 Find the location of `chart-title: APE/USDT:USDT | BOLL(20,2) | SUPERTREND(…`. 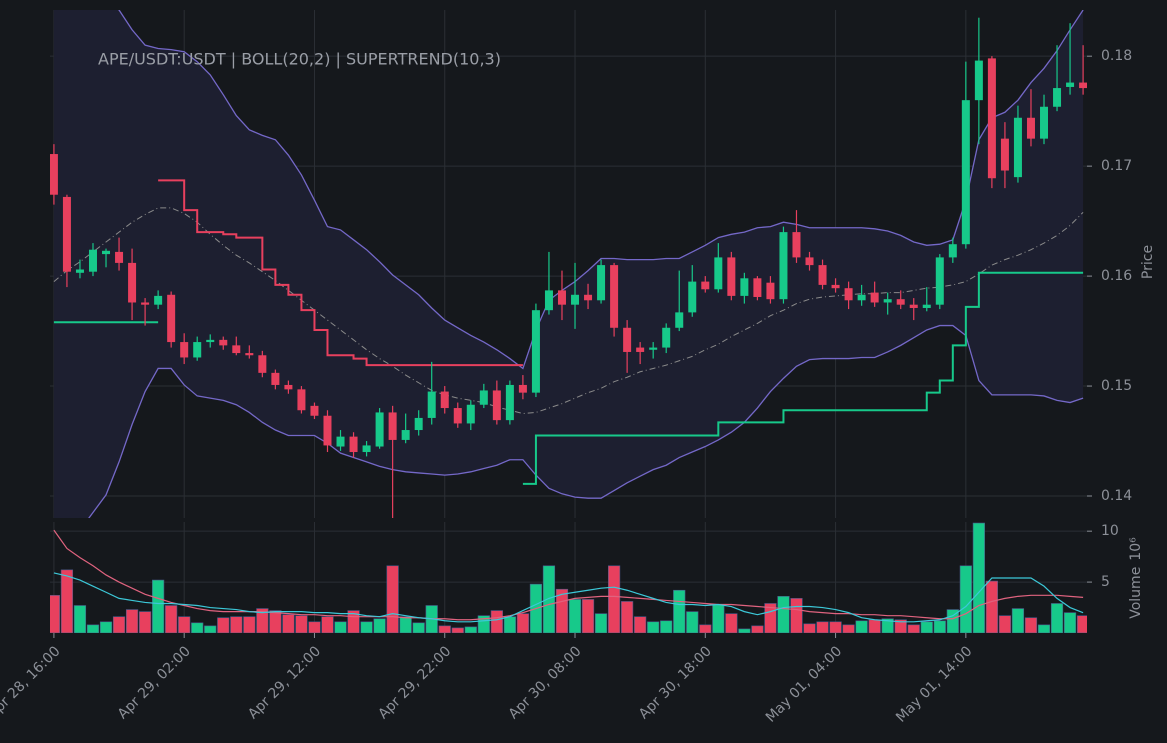

chart-title: APE/USDT:USDT | BOLL(20,2) | SUPERTREND(… is located at coordinates (299, 59).